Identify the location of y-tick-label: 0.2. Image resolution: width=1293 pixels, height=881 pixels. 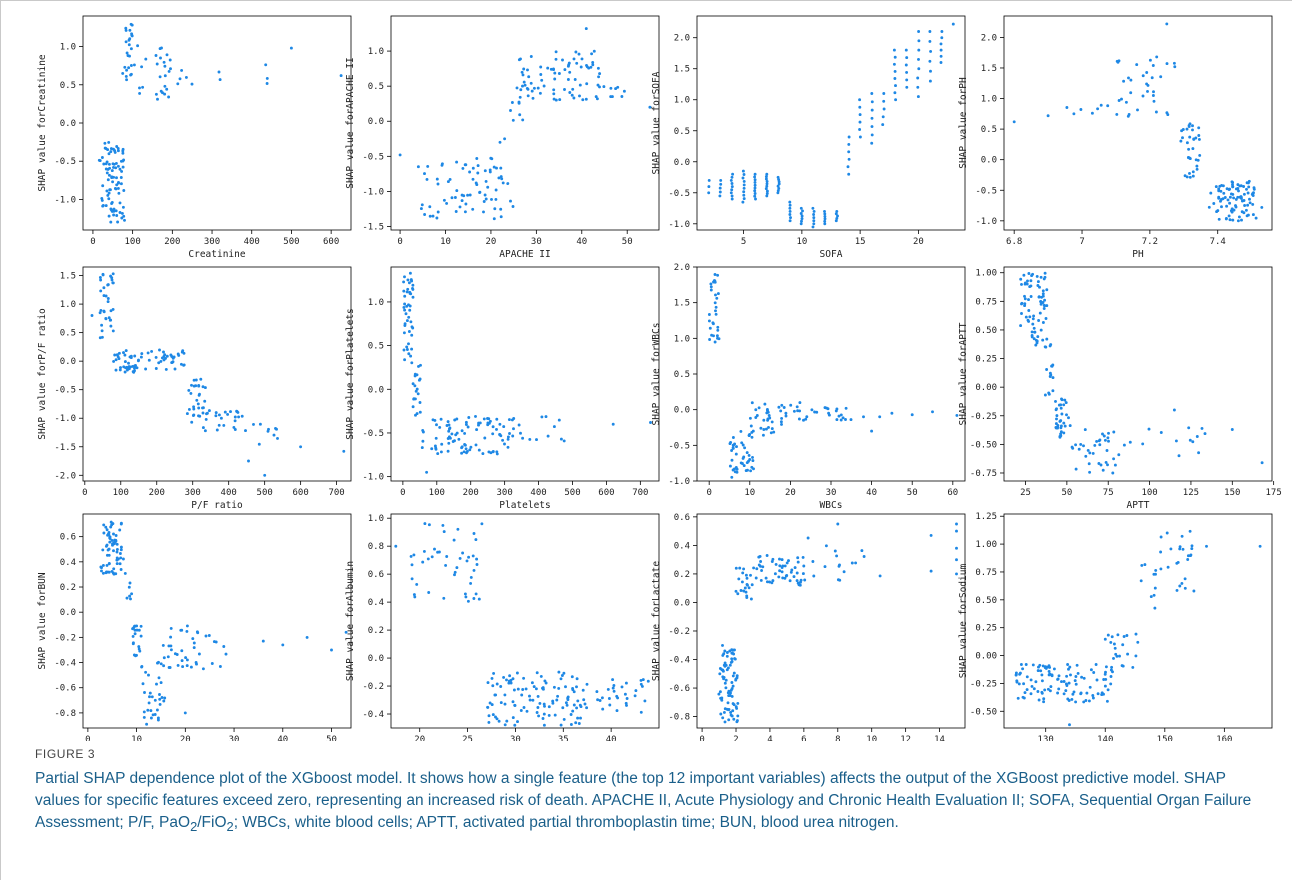
(376, 631).